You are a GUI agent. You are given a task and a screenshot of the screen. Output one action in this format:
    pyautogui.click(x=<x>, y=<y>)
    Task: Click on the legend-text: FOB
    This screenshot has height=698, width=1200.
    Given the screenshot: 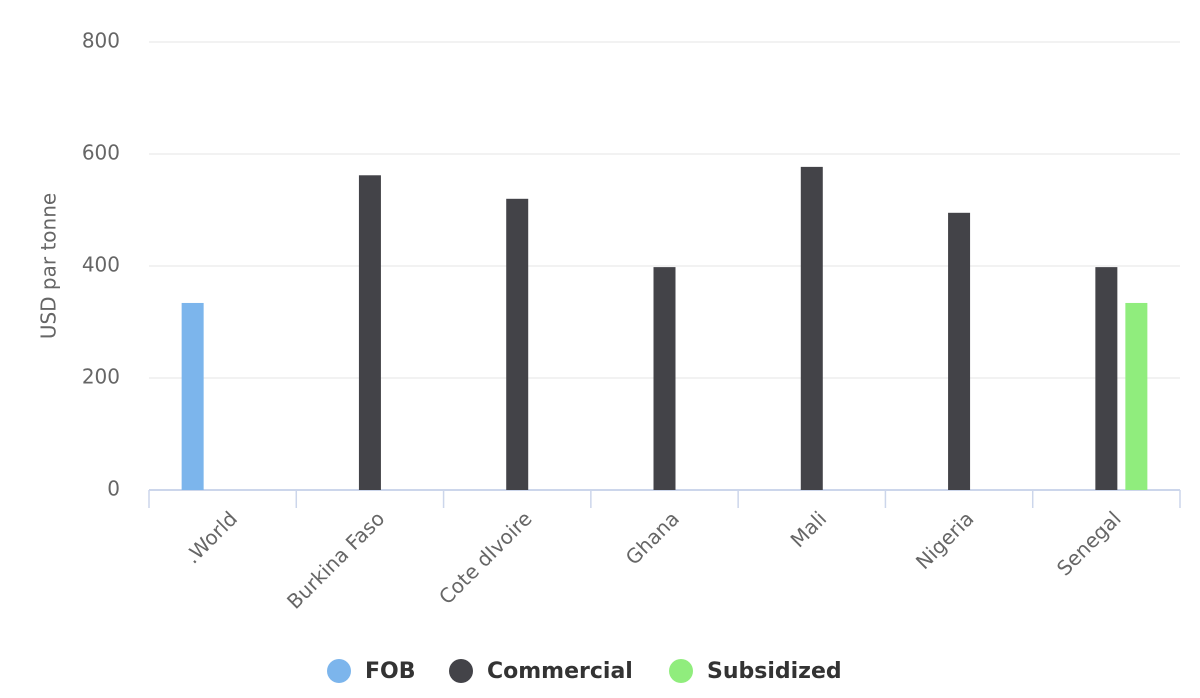 What is the action you would take?
    pyautogui.click(x=390, y=671)
    